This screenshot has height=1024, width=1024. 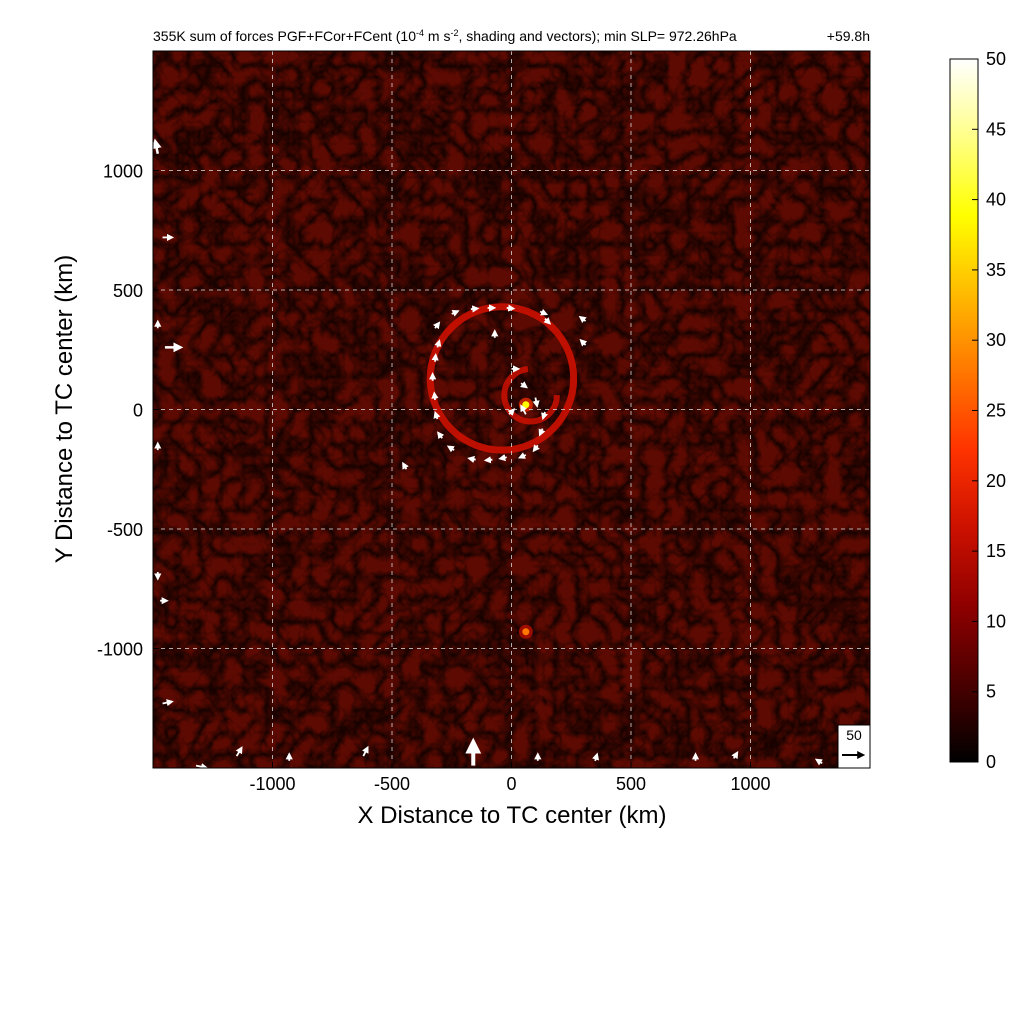 What do you see at coordinates (138, 411) in the screenshot?
I see `y-tick-label: 0` at bounding box center [138, 411].